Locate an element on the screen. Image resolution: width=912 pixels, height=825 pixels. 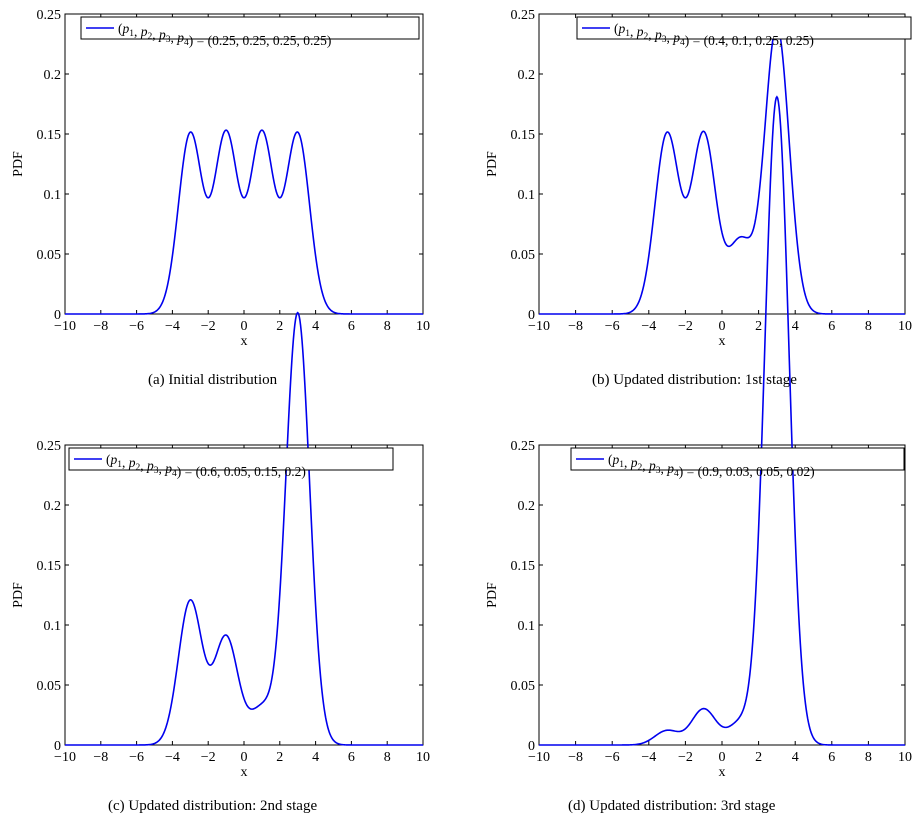
legend-box-c is located at coordinates (231, 459).